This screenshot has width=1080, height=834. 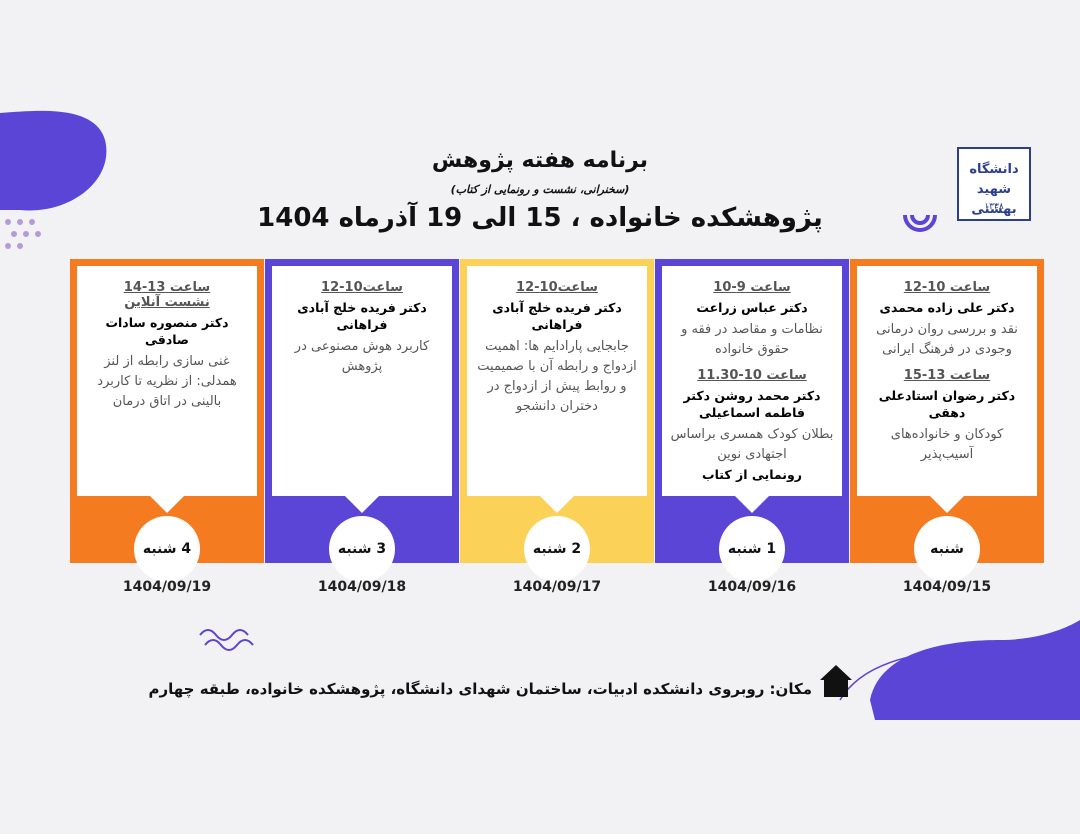 What do you see at coordinates (362, 549) in the screenshot?
I see `day-label: 3 شنبه` at bounding box center [362, 549].